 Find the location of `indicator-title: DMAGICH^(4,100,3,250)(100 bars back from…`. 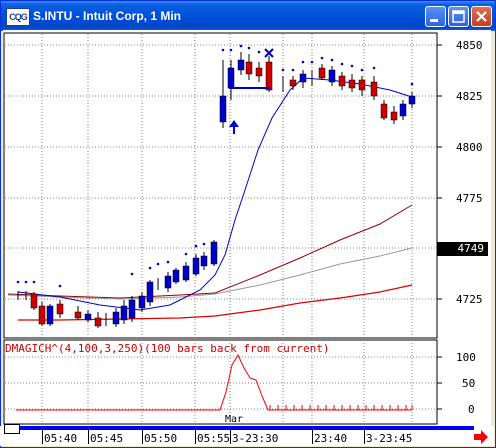

indicator-title: DMAGICH^(4,100,3,250)(100 bars back from… is located at coordinates (167, 348).